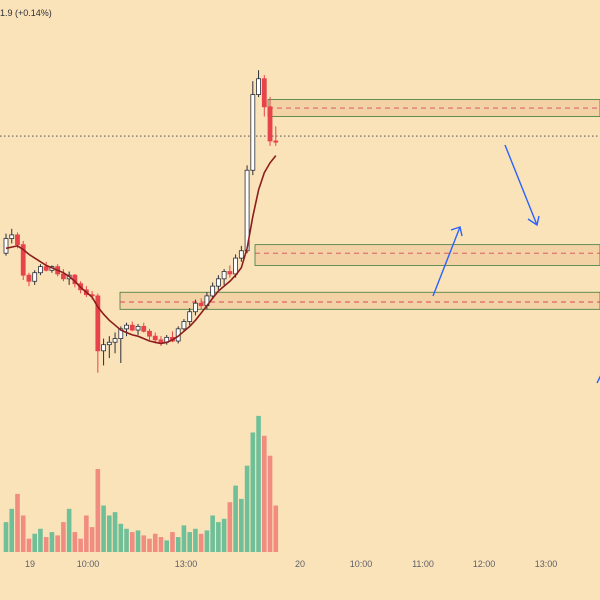 This screenshot has height=600, width=600. Describe the element at coordinates (141, 250) in the screenshot. I see `moving-average-line` at that location.